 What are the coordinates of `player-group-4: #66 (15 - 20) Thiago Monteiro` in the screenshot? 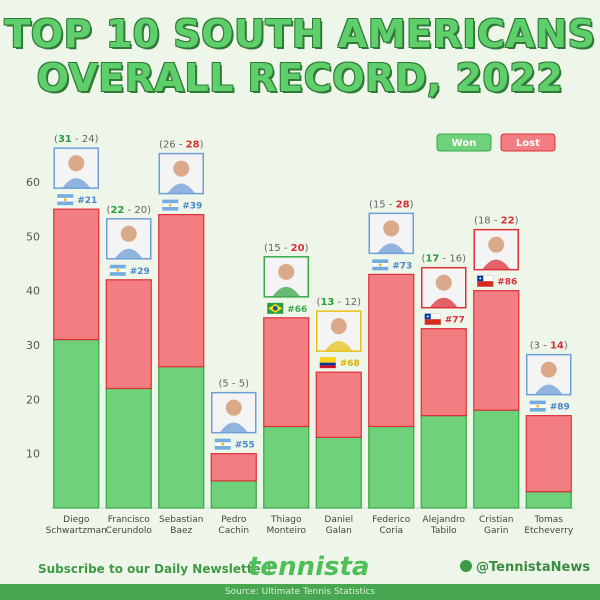 It's located at (286, 389).